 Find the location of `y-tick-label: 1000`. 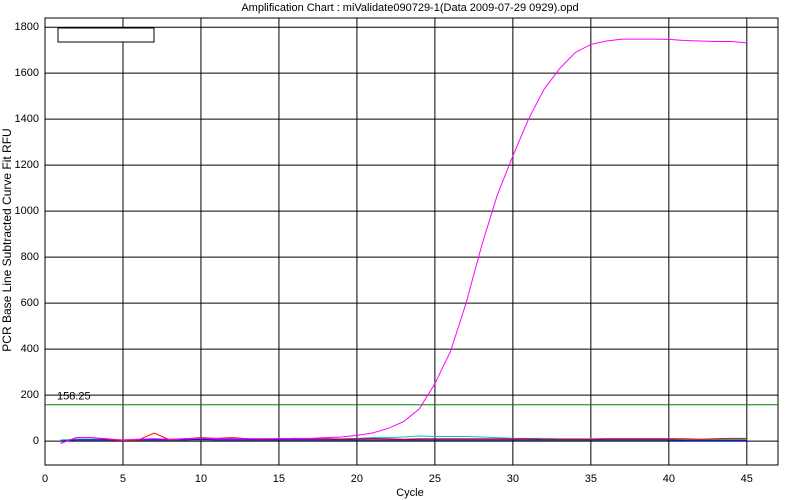

y-tick-label: 1000 is located at coordinates (27, 211).